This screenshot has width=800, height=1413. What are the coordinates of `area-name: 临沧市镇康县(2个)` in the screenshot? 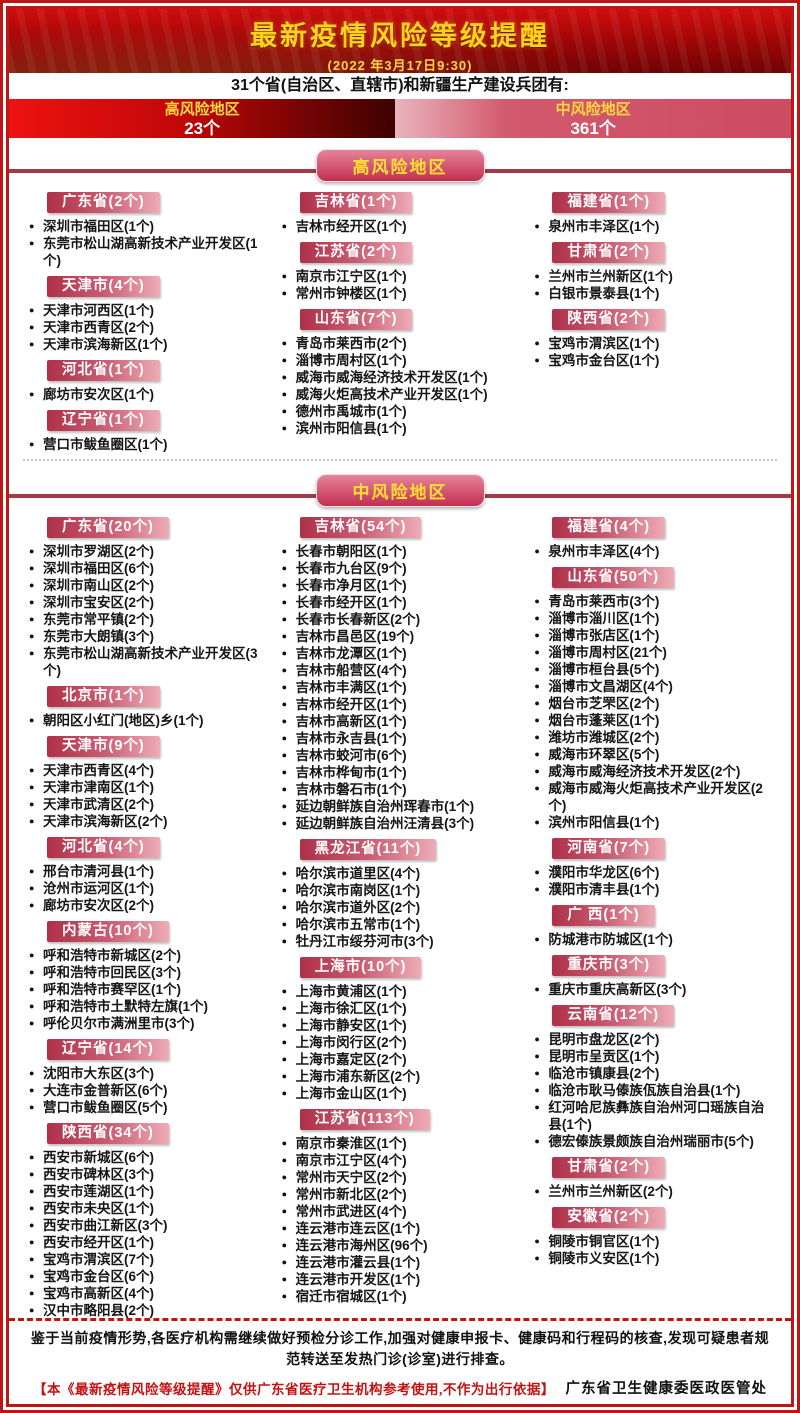 It's located at (604, 1073).